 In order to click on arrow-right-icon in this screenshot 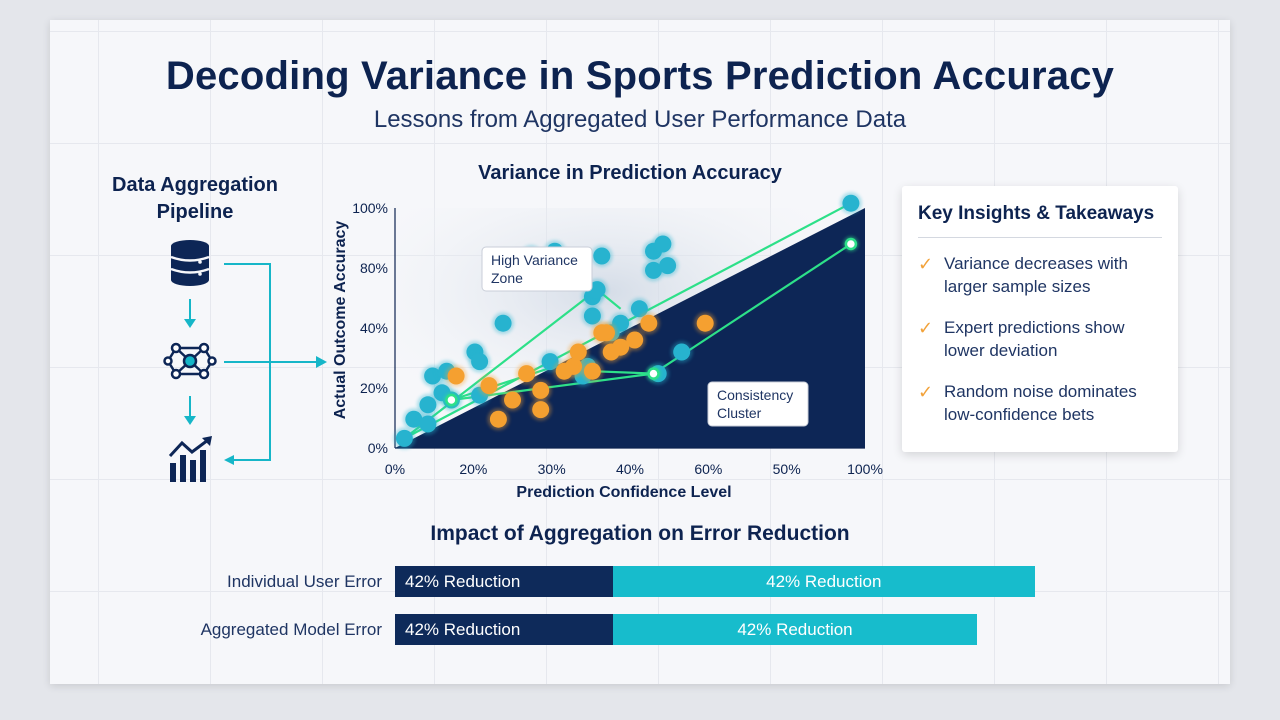, I will do `click(321, 362)`.